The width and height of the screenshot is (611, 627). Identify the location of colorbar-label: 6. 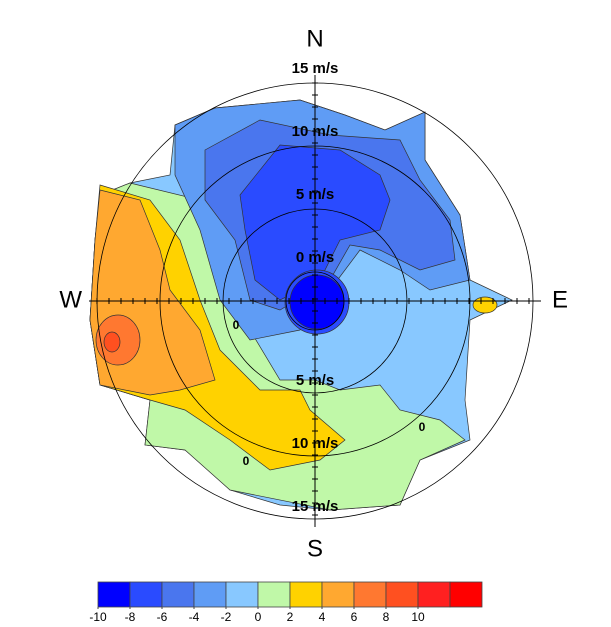
(354, 617).